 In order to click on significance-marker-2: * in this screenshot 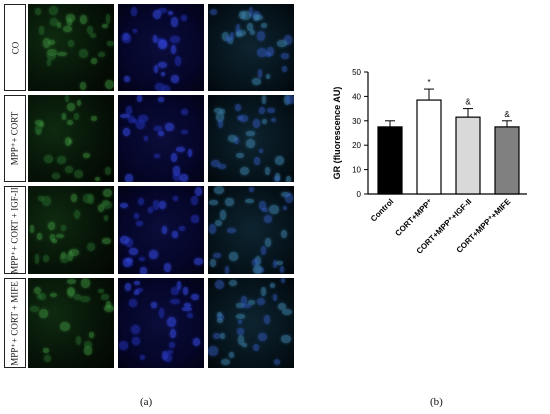, I will do `click(428, 82)`.